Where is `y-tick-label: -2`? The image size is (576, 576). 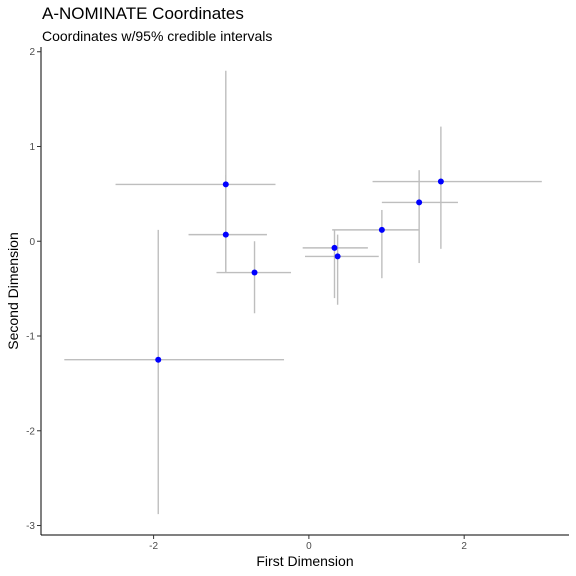
y-tick-label: -2 is located at coordinates (30, 431).